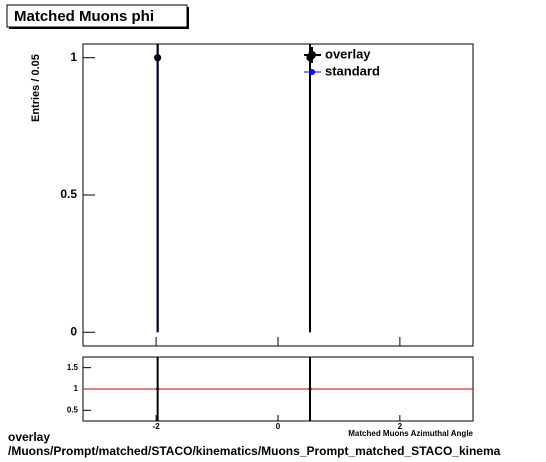 This screenshot has width=546, height=462. I want to click on legend-label: overlay, so click(348, 53).